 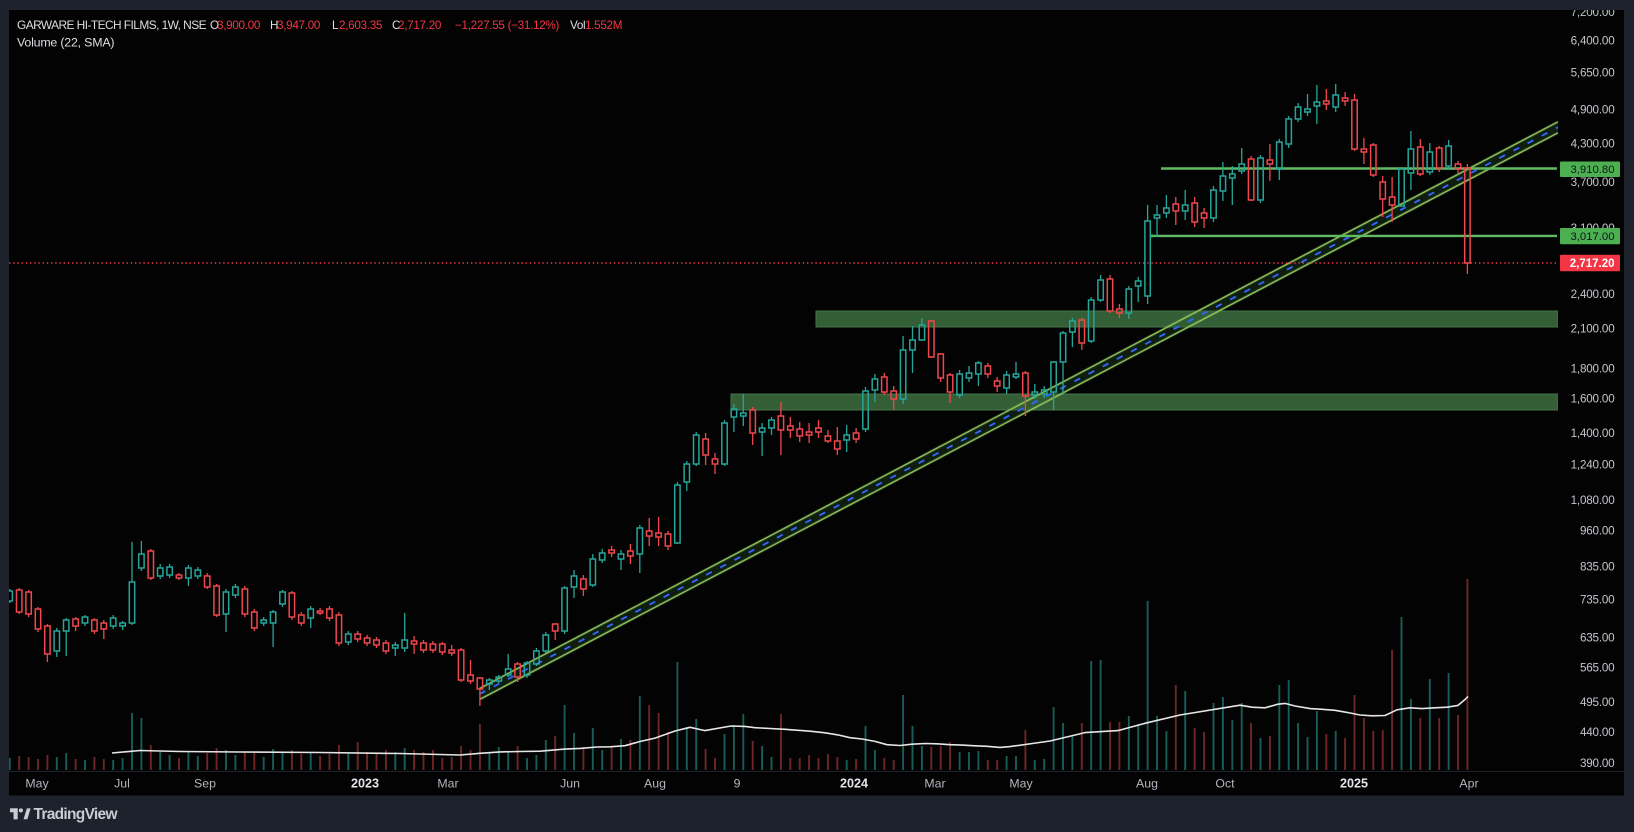 What do you see at coordinates (1597, 763) in the screenshot?
I see `svg-text: 390.00` at bounding box center [1597, 763].